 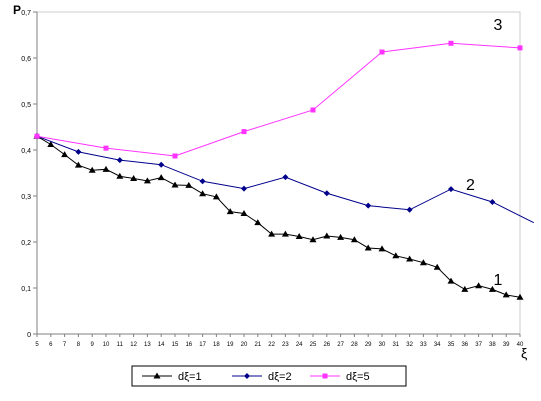 What do you see at coordinates (271, 345) in the screenshot?
I see `x-tick-label: 22` at bounding box center [271, 345].